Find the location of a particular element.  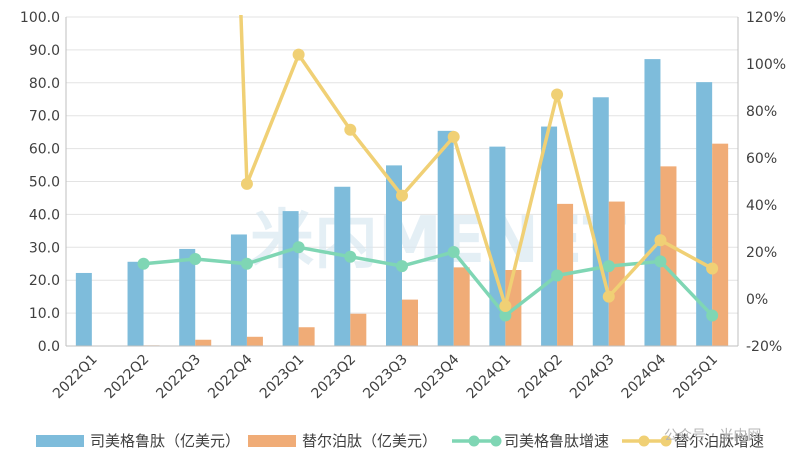

point-semaglutide-growth-2024Q2 is located at coordinates (557, 275).